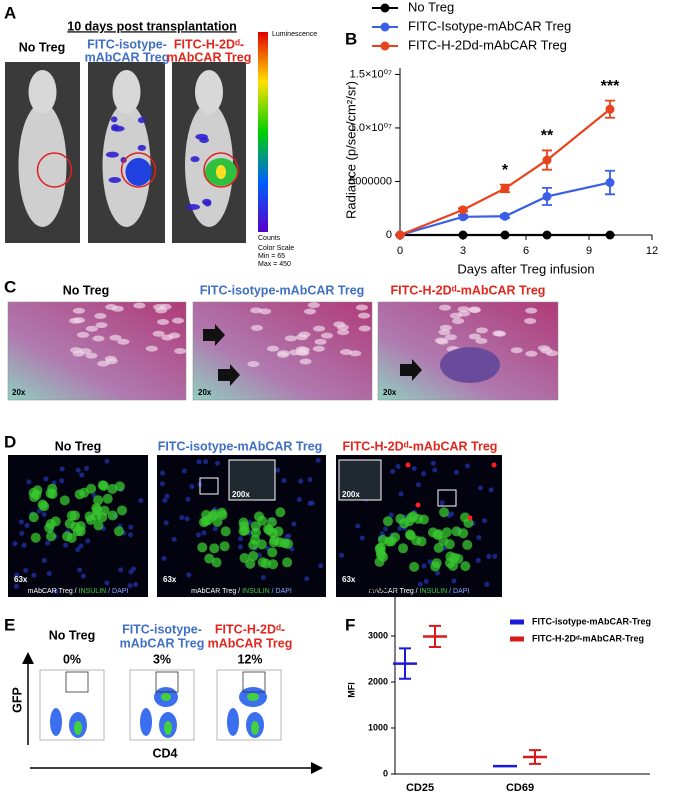 The height and width of the screenshot is (796, 675). What do you see at coordinates (209, 486) in the screenshot?
I see `inset-source` at bounding box center [209, 486].